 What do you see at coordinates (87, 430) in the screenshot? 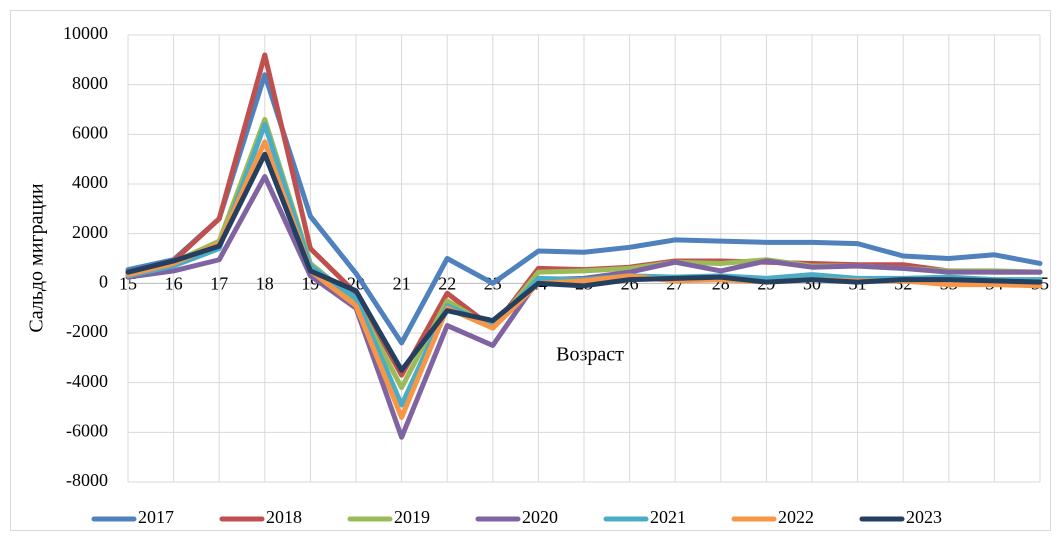
I see `y-tick-label: -6000` at bounding box center [87, 430].